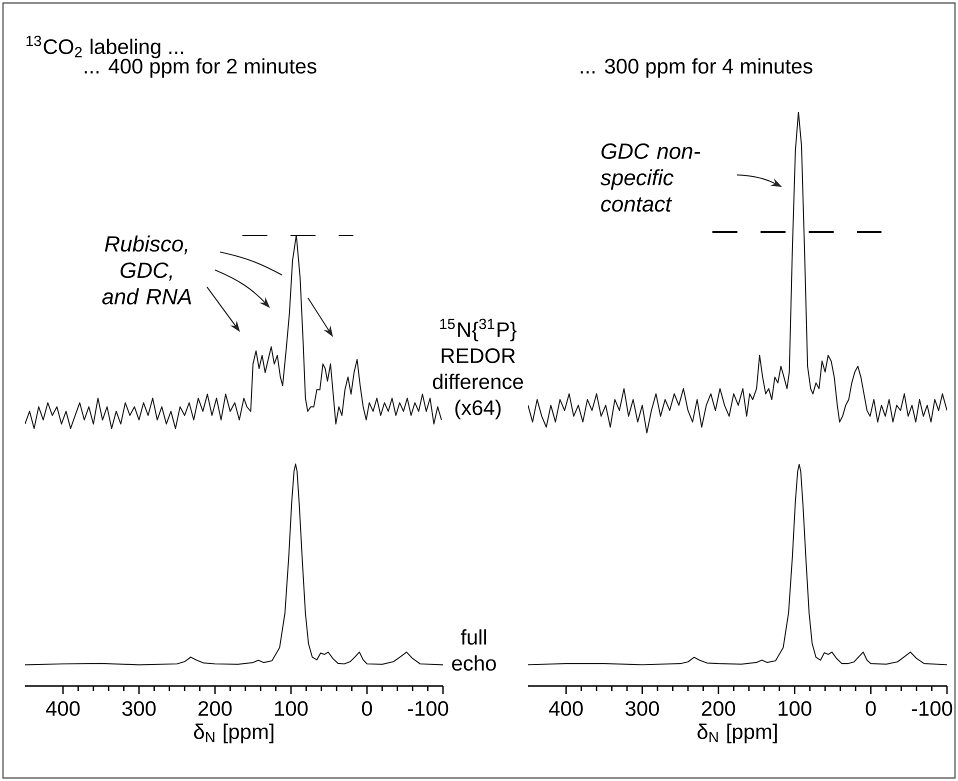 The image size is (958, 781). What do you see at coordinates (147, 270) in the screenshot?
I see `annotation: Rubisco, GDC, and RNA` at bounding box center [147, 270].